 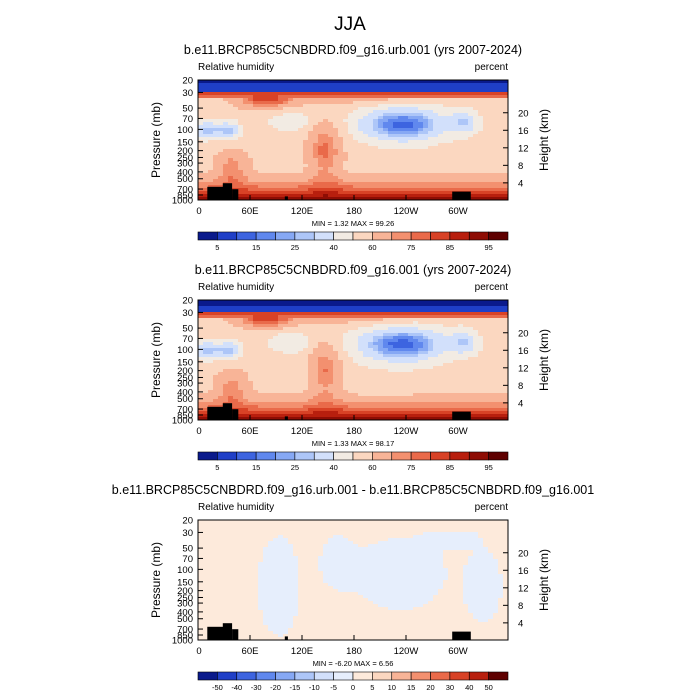 I want to click on colorbar-label: 5, so click(x=217, y=247).